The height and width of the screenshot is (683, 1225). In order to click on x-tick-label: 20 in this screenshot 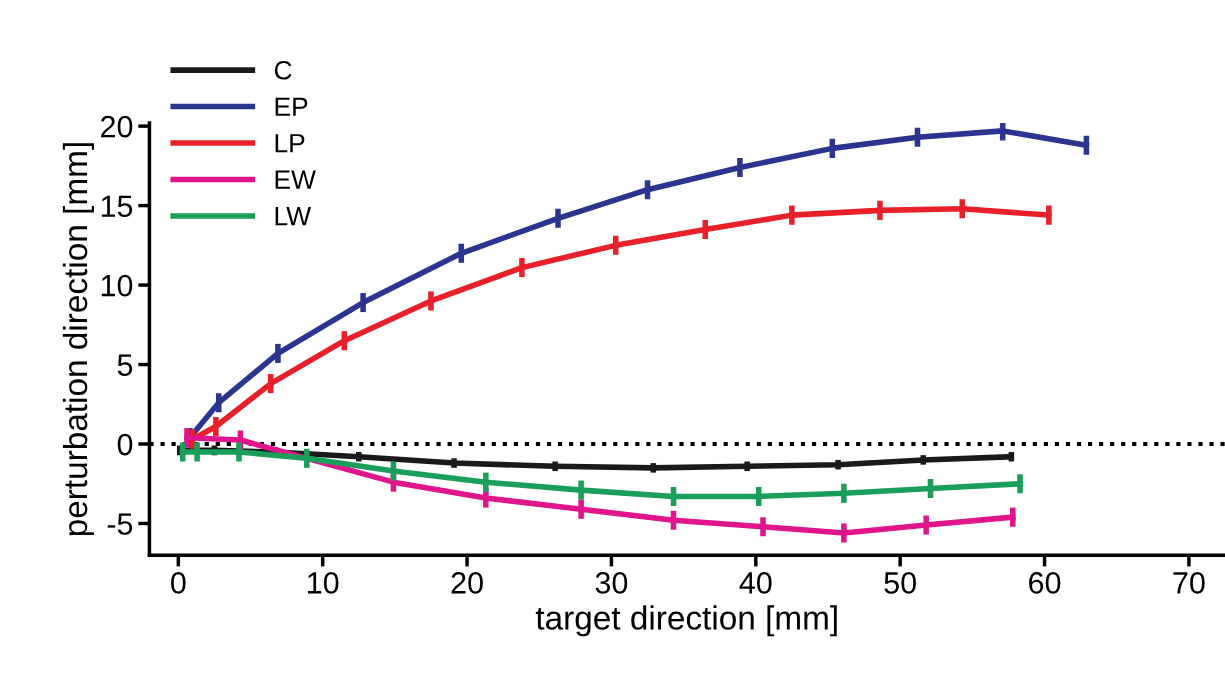, I will do `click(467, 583)`.